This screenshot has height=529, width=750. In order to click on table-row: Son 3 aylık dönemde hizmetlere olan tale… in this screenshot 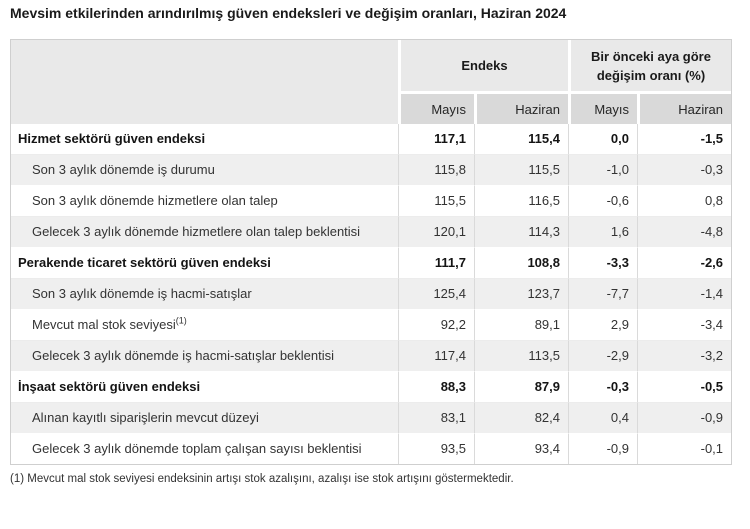, I will do `click(371, 201)`.